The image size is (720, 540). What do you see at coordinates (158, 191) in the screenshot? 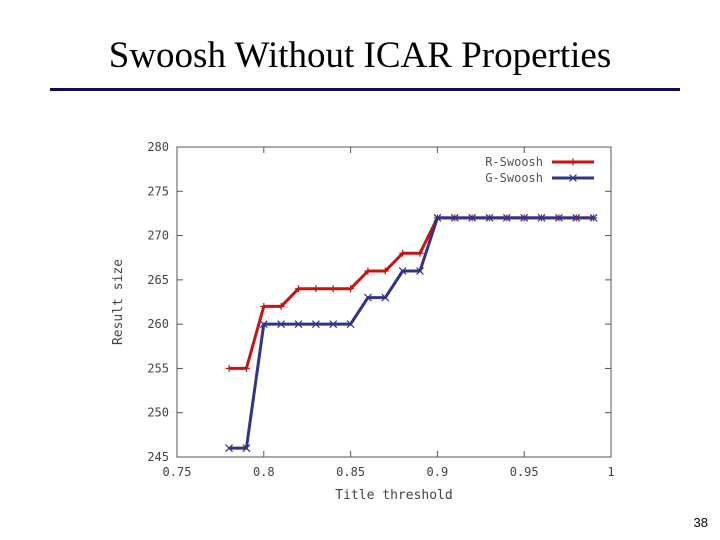
I see `y-tick-label: 275` at bounding box center [158, 191].